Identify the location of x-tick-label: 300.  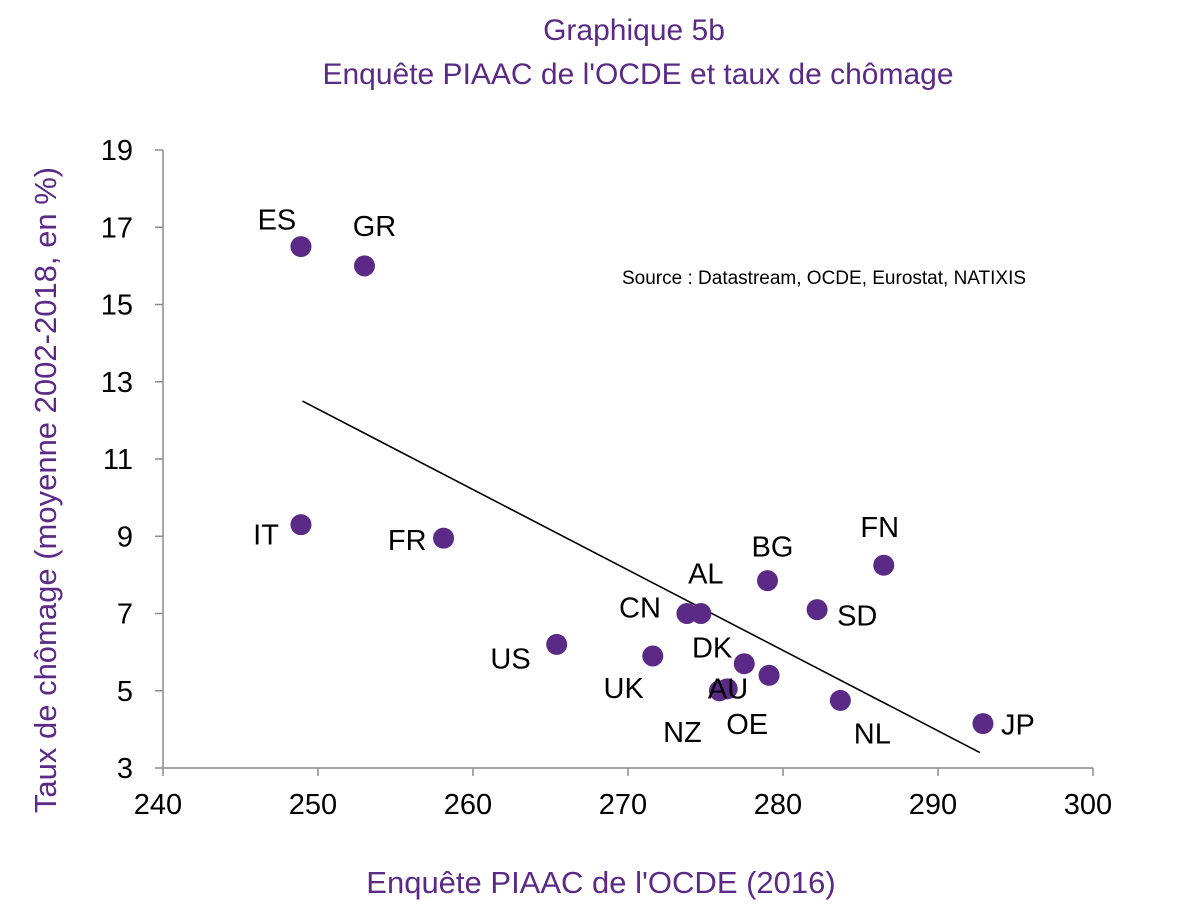
(1088, 805).